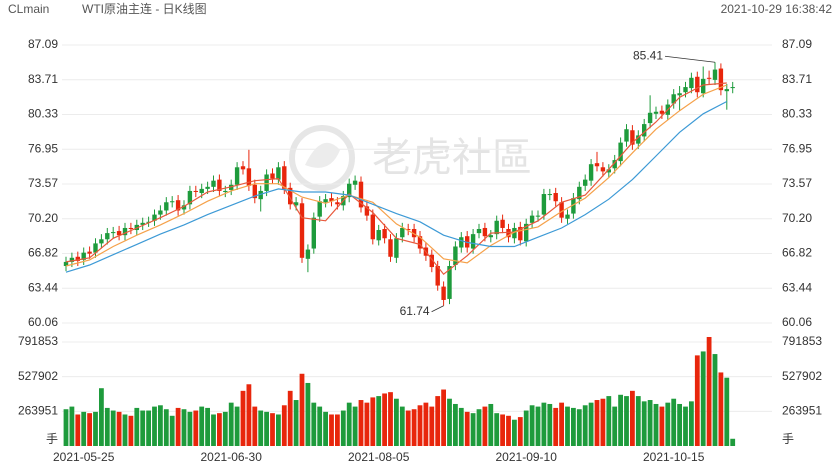 Image resolution: width=840 pixels, height=470 pixels. I want to click on y-tick-label-right: 66.82, so click(797, 253).